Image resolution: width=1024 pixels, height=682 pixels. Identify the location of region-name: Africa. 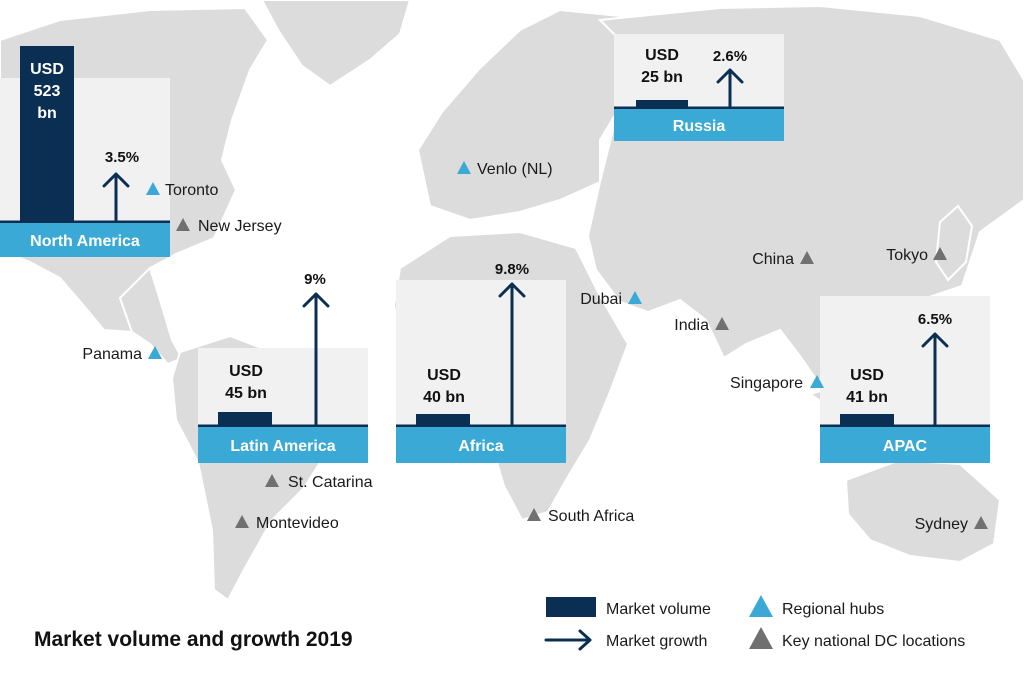
(480, 446).